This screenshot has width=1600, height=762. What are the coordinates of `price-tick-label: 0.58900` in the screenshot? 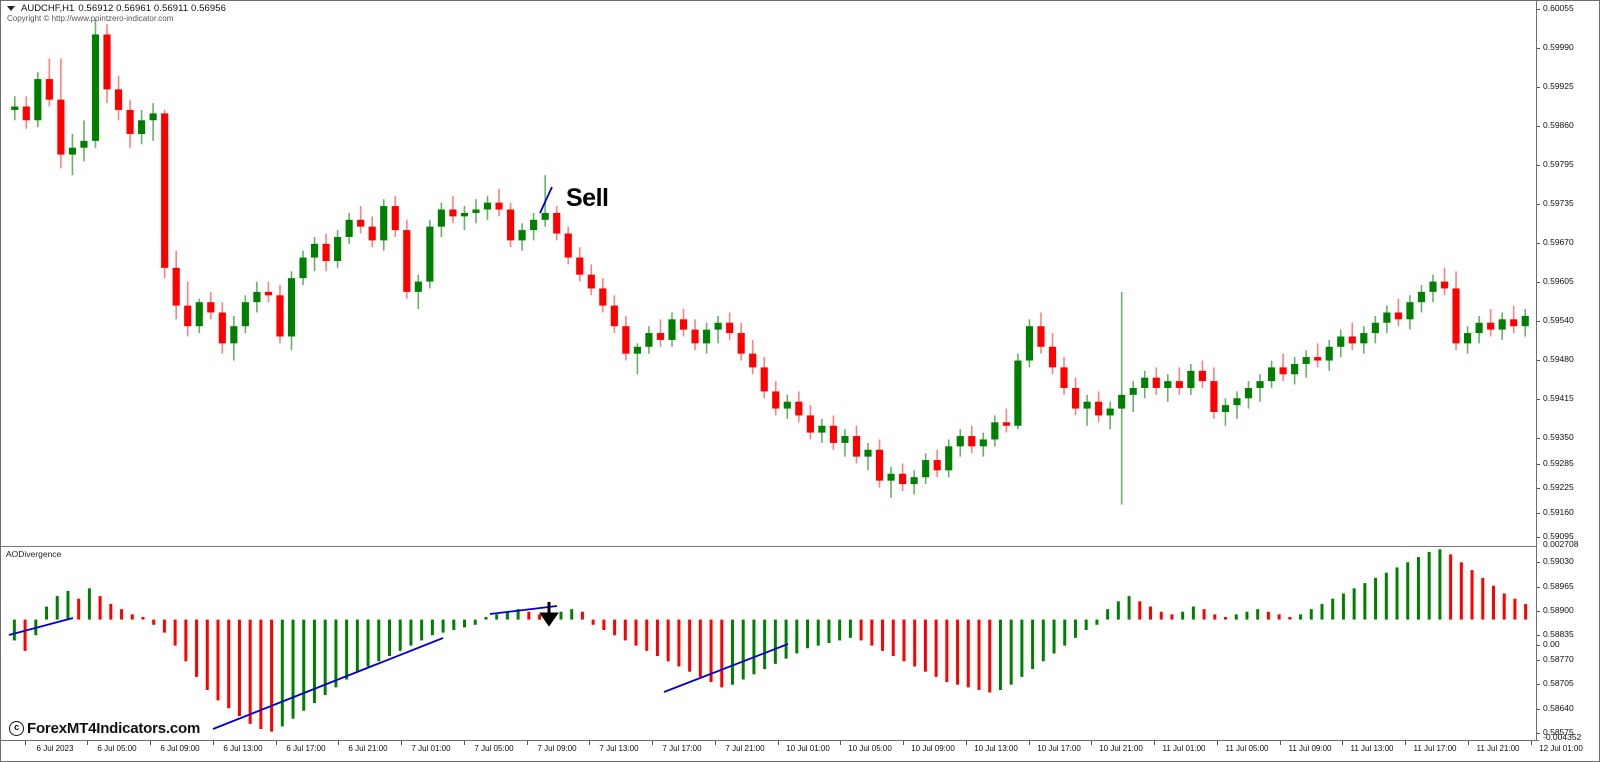 It's located at (1558, 610).